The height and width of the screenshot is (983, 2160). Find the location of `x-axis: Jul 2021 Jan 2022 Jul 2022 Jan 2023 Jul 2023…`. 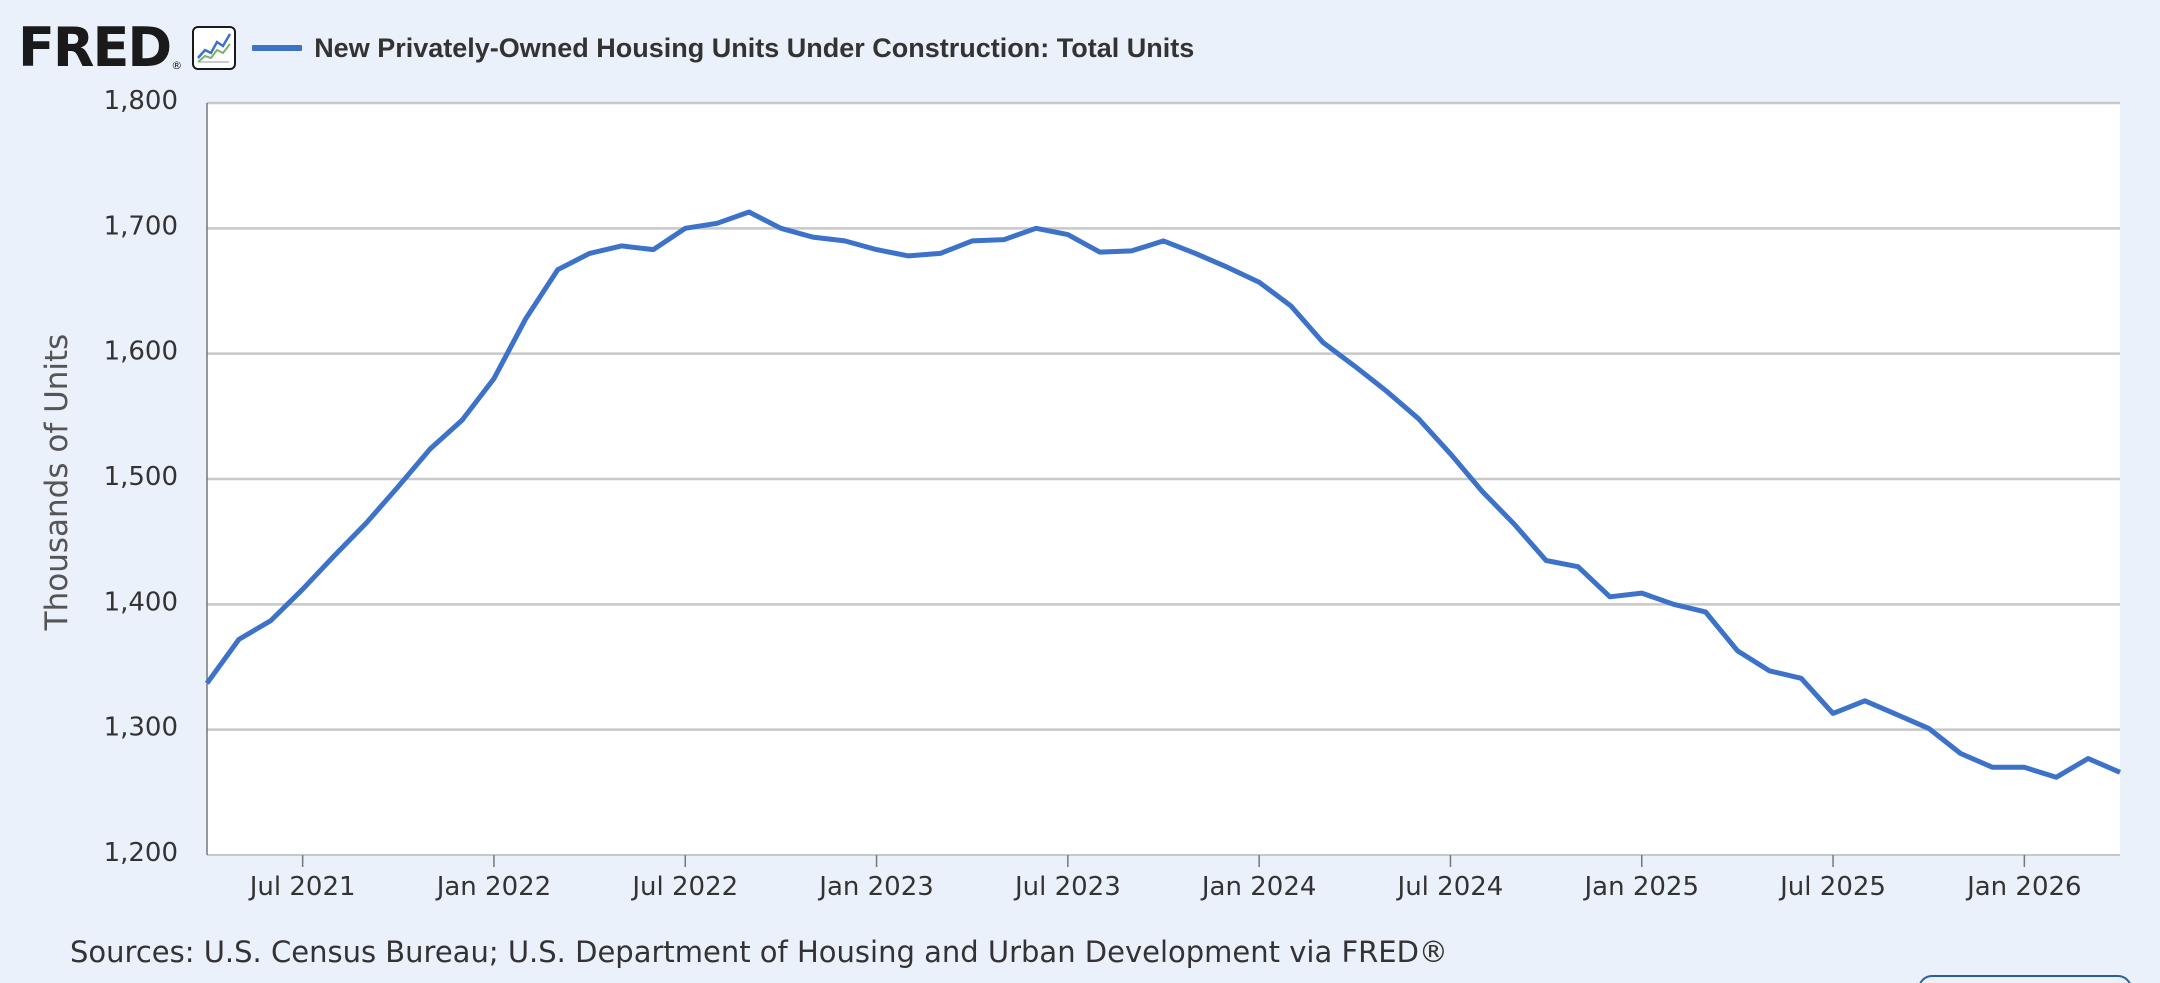

x-axis: Jul 2021 Jan 2022 Jul 2022 Jan 2023 Jul 2023… is located at coordinates (1163, 878).